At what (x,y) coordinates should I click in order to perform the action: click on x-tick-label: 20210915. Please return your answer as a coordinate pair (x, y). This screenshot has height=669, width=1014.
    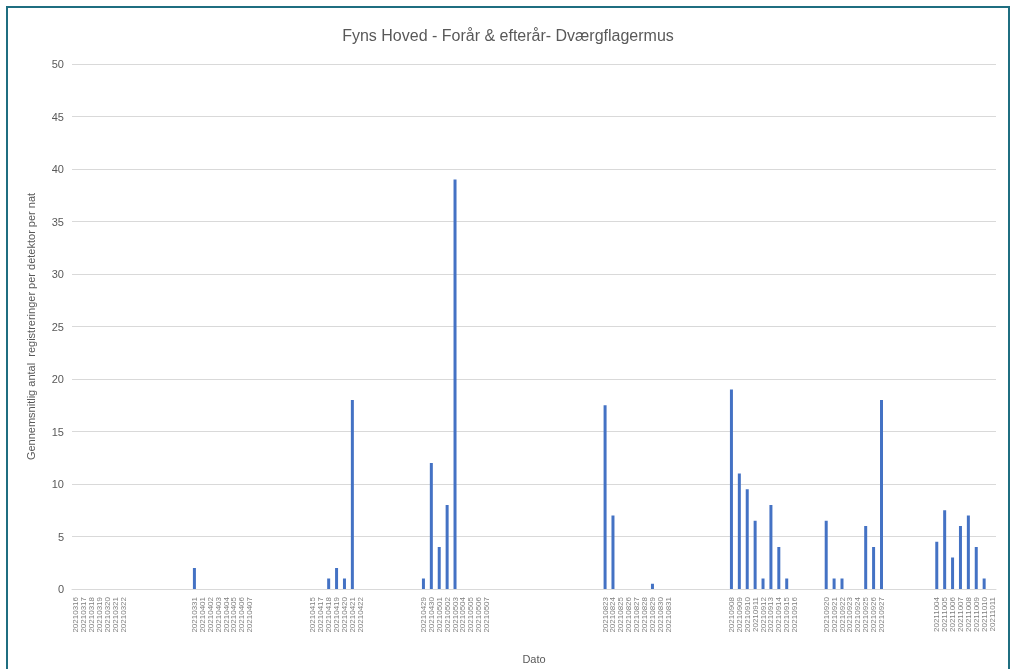
    Looking at the image, I should click on (787, 614).